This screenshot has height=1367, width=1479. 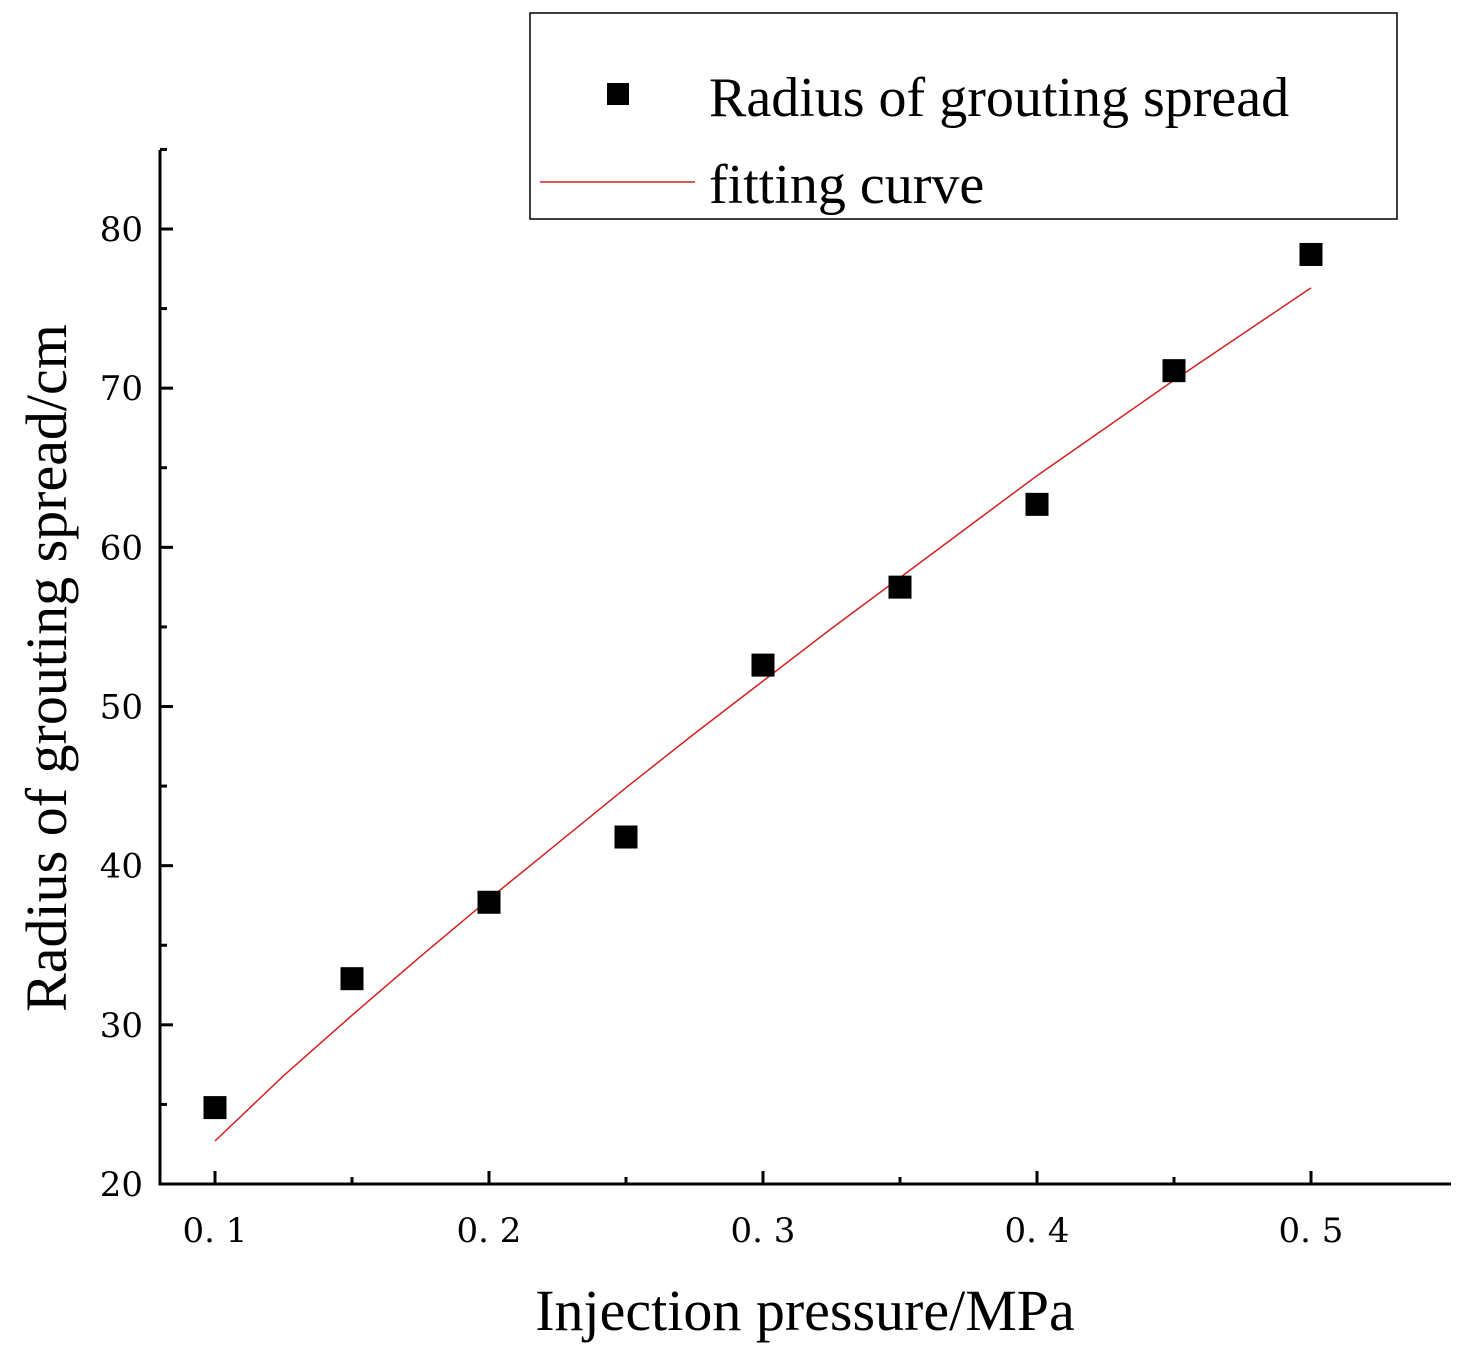 What do you see at coordinates (805, 1310) in the screenshot?
I see `x-axis-title: Injection pressure/MPa` at bounding box center [805, 1310].